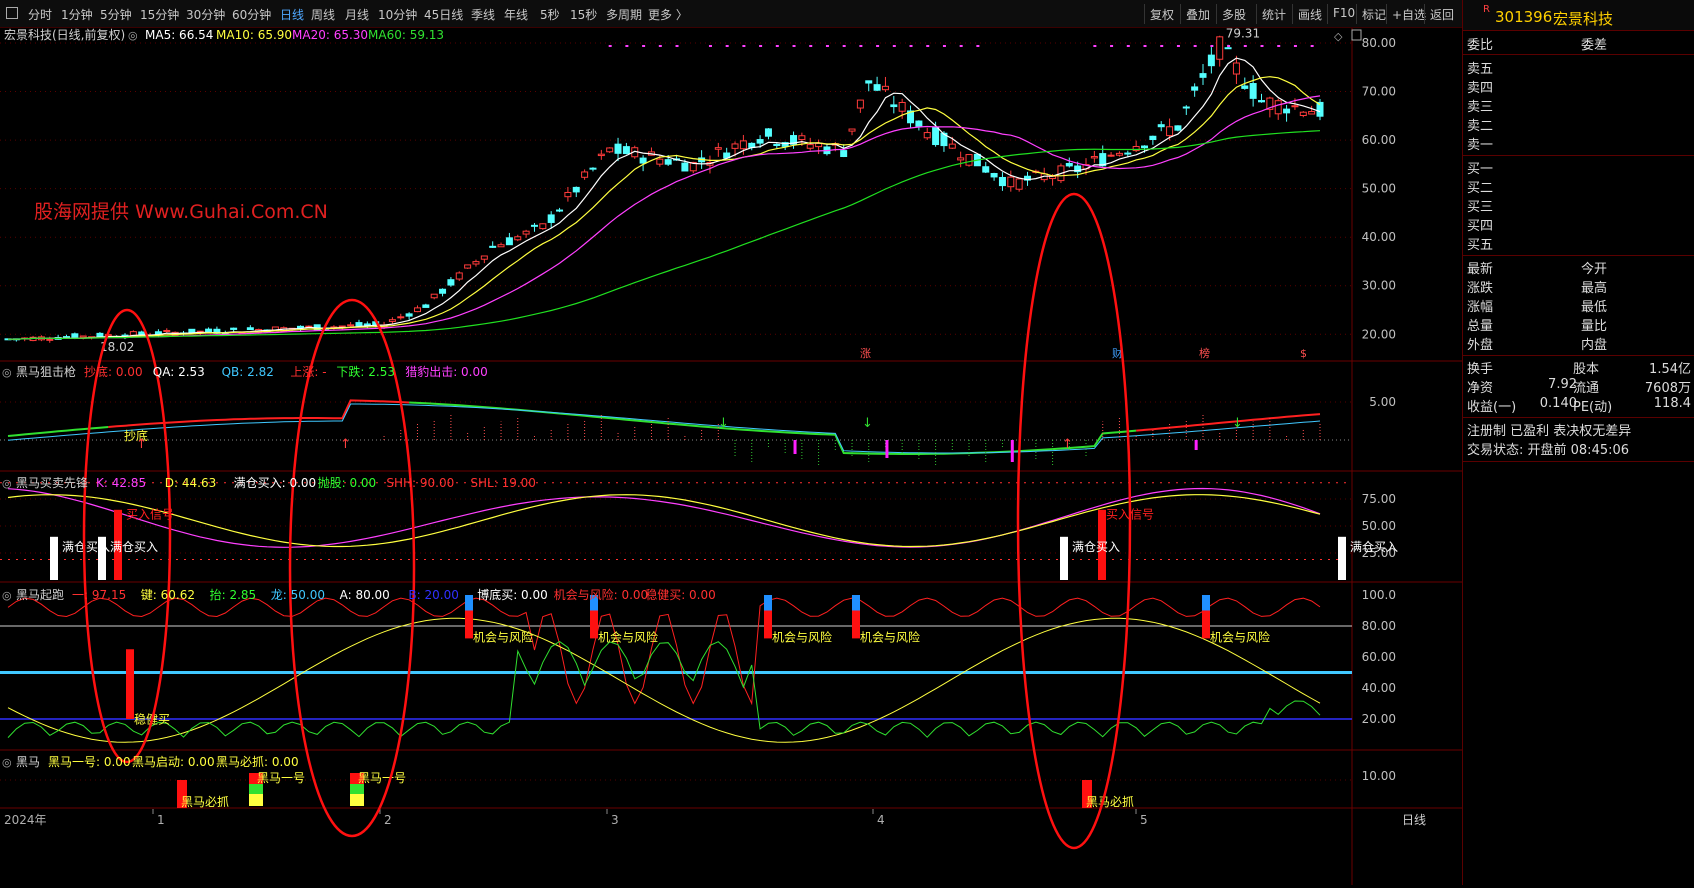  Describe the element at coordinates (388, 820) in the screenshot. I see `date-axis-label: 2` at that location.